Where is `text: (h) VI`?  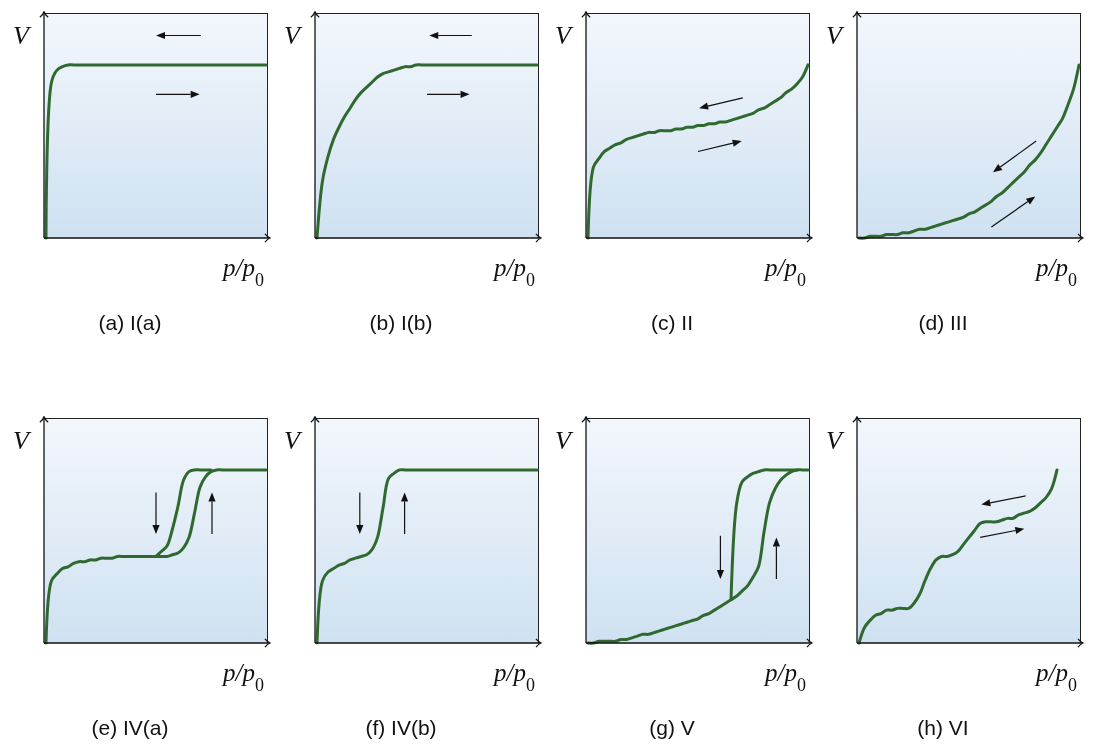
text: (h) VI is located at coordinates (943, 727).